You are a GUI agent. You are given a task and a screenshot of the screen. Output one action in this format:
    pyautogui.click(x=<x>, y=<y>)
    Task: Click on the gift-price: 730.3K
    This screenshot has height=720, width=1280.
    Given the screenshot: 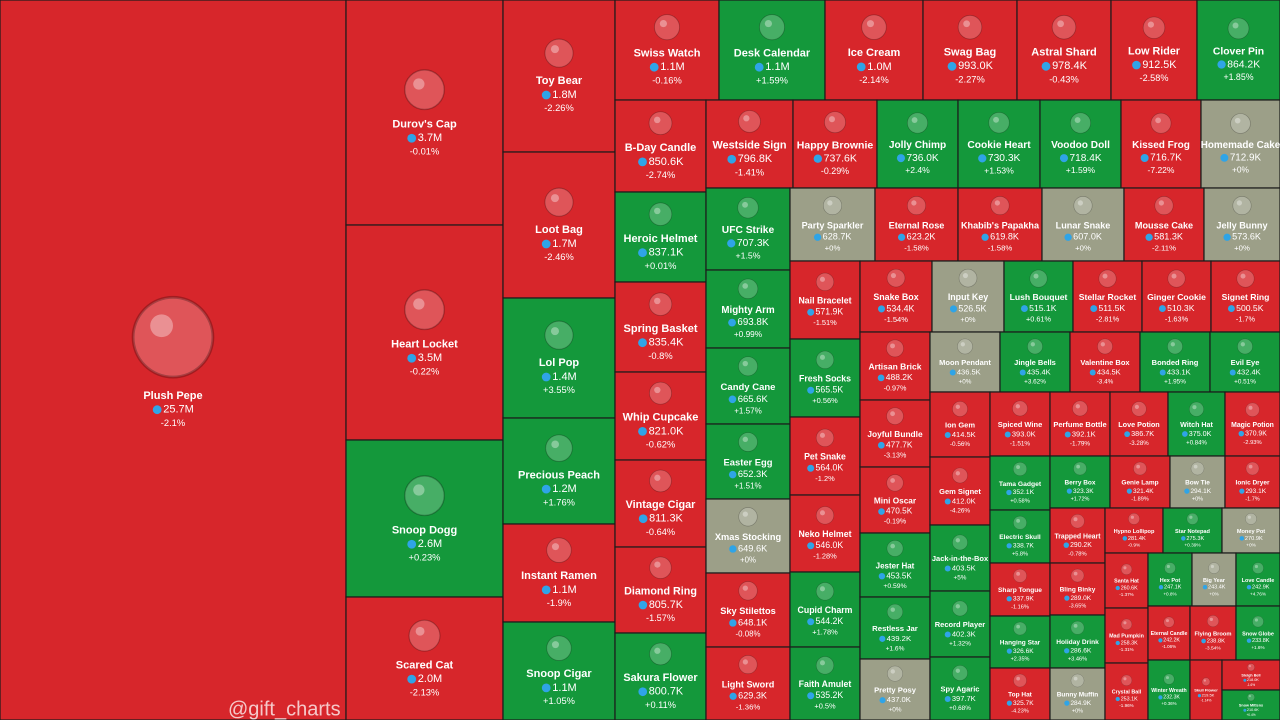 What is the action you would take?
    pyautogui.click(x=1004, y=158)
    